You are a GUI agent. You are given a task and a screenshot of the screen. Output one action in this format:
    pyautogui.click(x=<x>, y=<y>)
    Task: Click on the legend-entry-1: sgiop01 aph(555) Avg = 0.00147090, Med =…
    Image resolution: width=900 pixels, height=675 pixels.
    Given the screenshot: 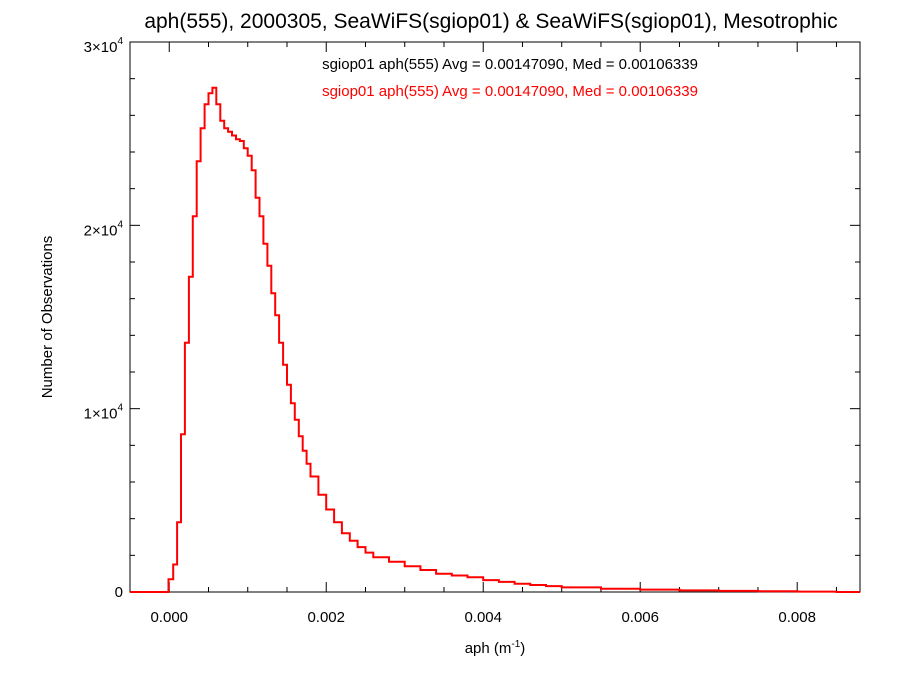 What is the action you would take?
    pyautogui.click(x=510, y=64)
    